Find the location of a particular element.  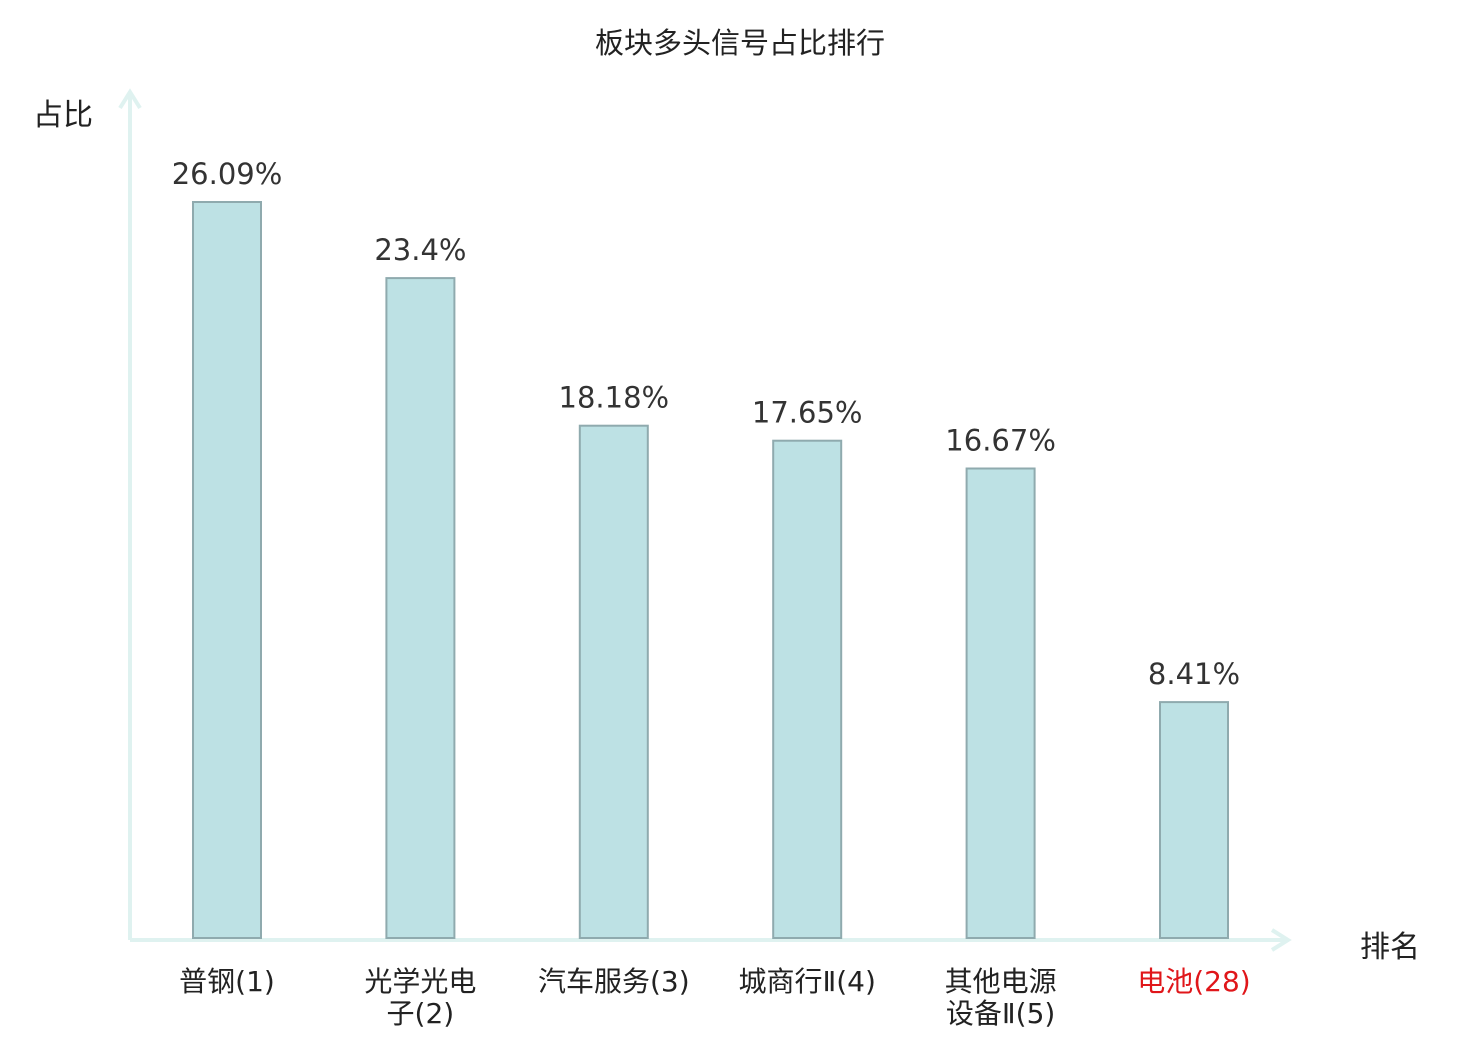

category-label-1: 普钢(1) is located at coordinates (227, 981).